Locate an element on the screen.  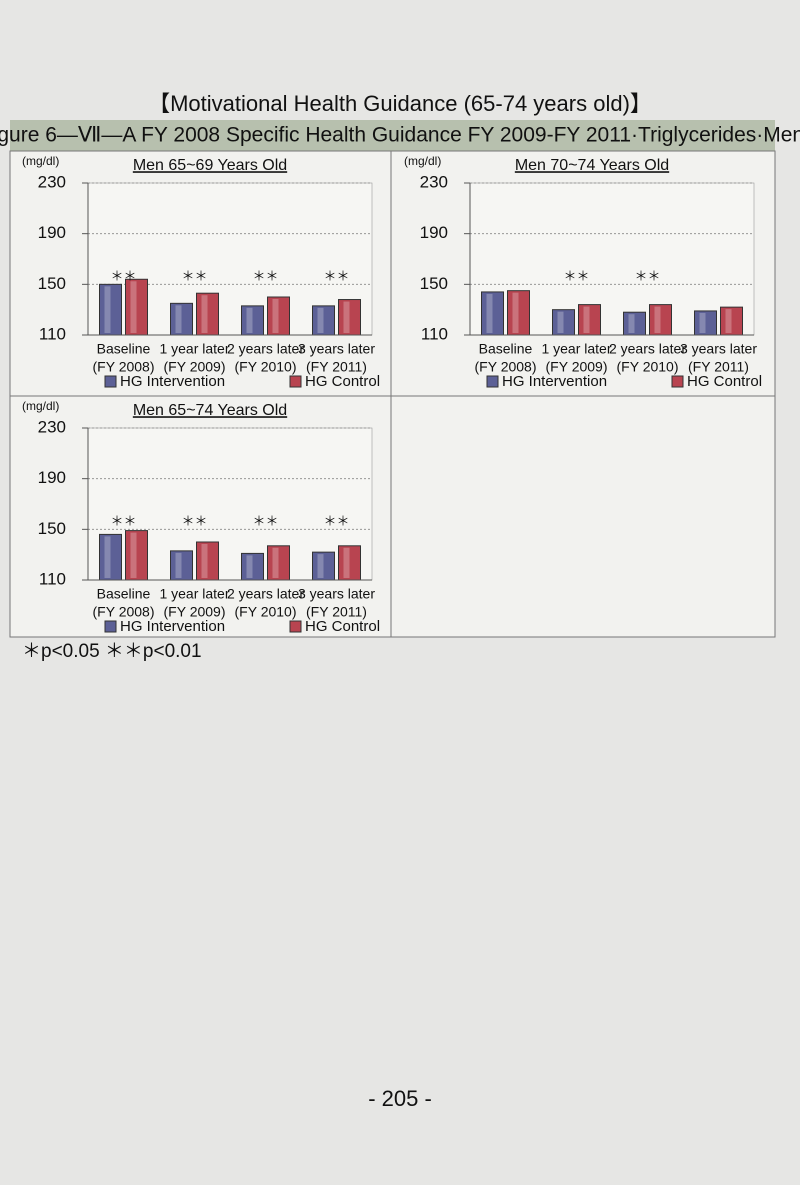
chart-title: Men 70~74 Years Old is located at coordinates (592, 165).